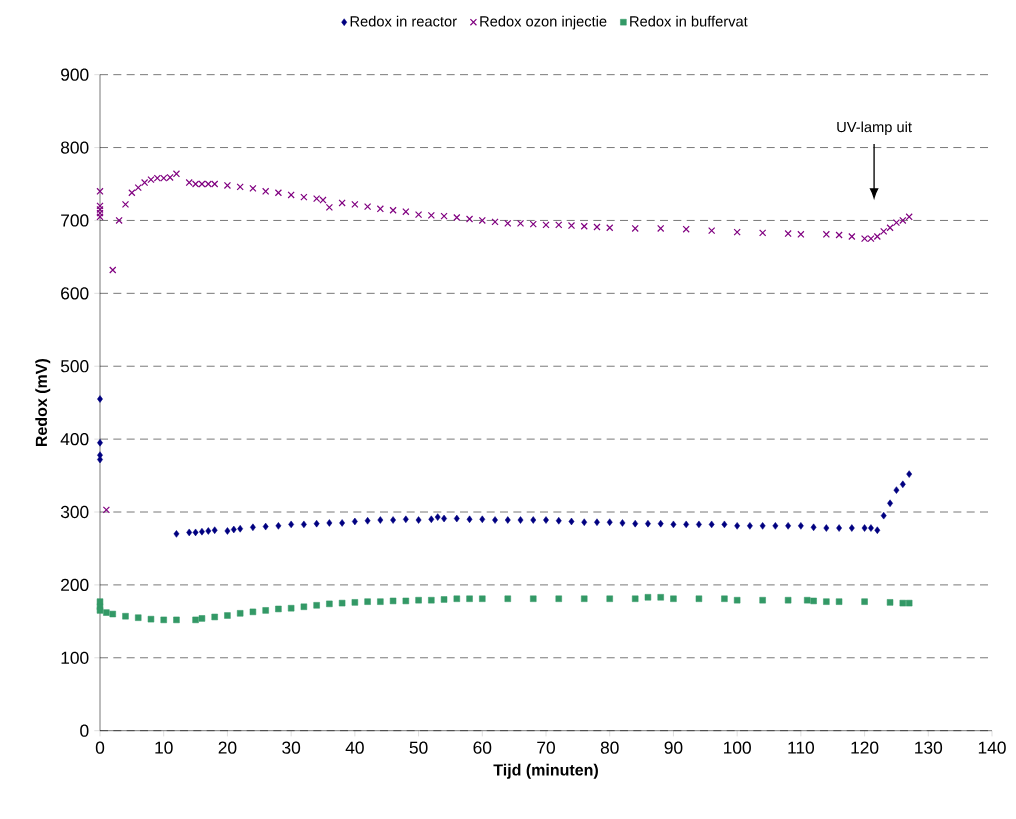  Describe the element at coordinates (354, 747) in the screenshot. I see `x-tick-label: 40` at that location.